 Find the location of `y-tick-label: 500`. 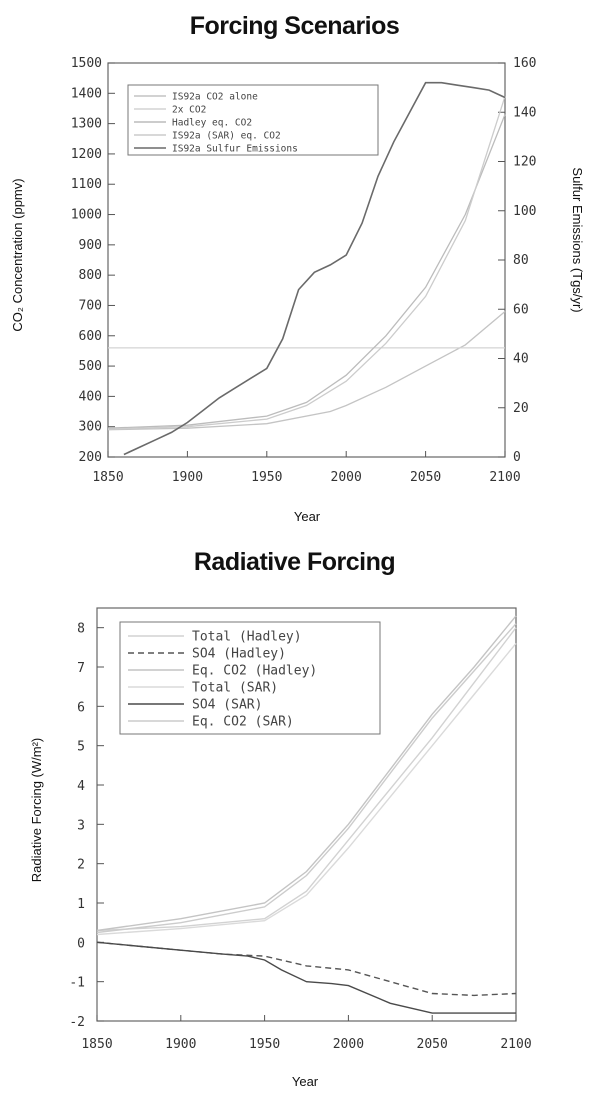

y-tick-label: 500 is located at coordinates (90, 366).